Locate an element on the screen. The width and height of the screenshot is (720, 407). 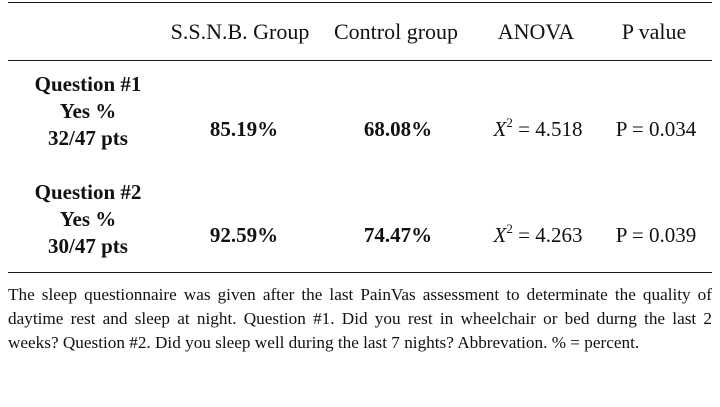
cell-ssnb-q1: 85.19% is located at coordinates (244, 129).